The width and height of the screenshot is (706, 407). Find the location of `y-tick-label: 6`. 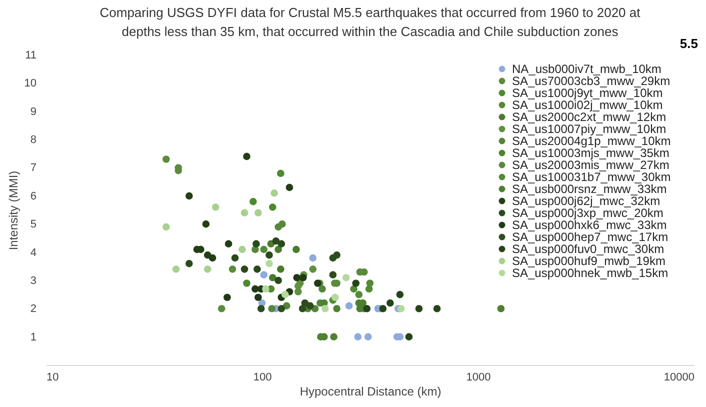

y-tick-label: 6 is located at coordinates (33, 196).